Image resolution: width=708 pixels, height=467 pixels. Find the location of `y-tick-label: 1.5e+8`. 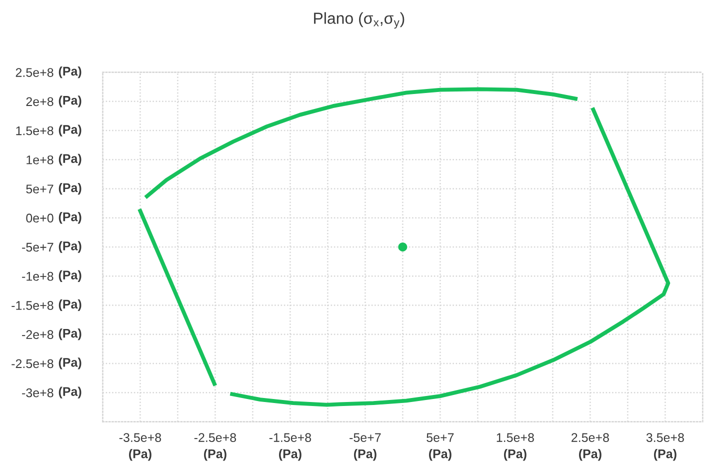

y-tick-label: 1.5e+8 is located at coordinates (35, 131).